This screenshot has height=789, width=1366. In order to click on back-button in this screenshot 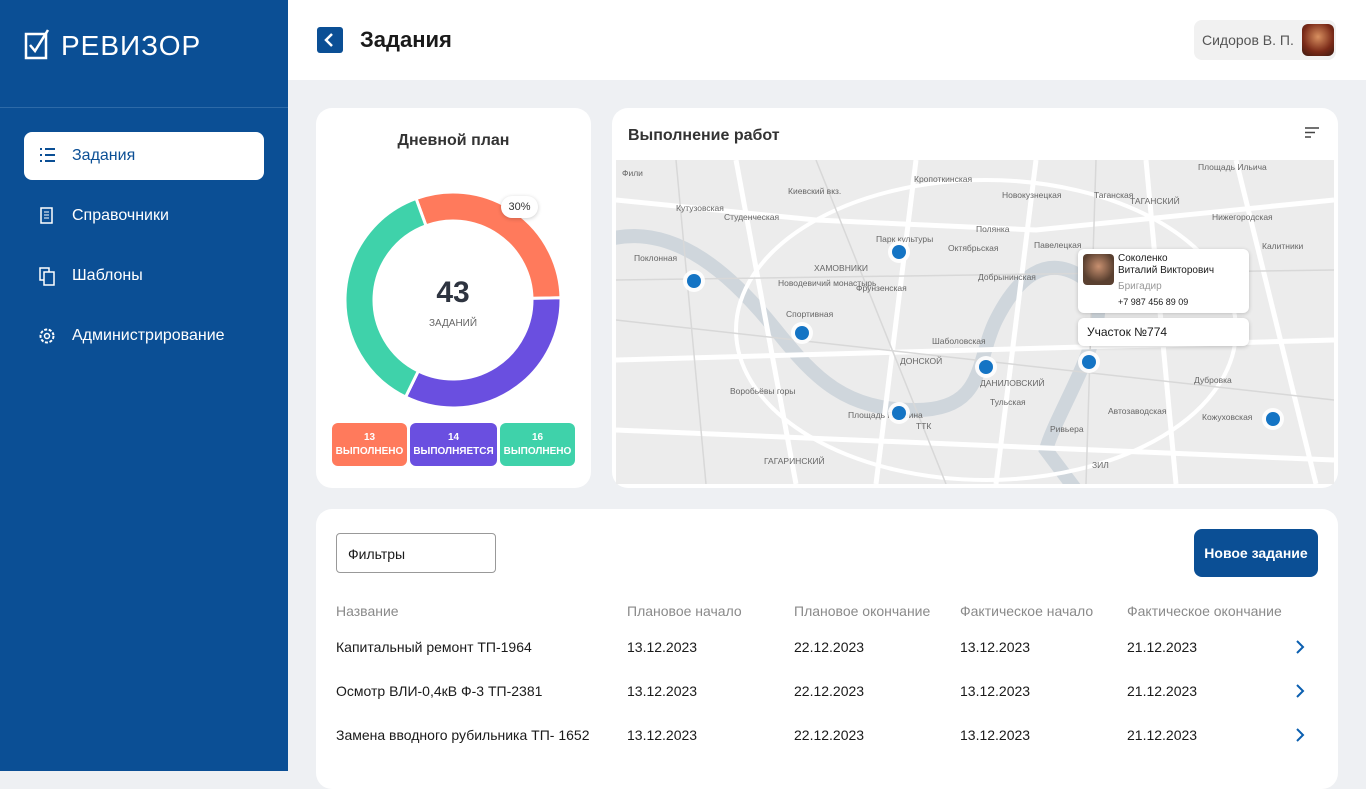, I will do `click(330, 40)`.